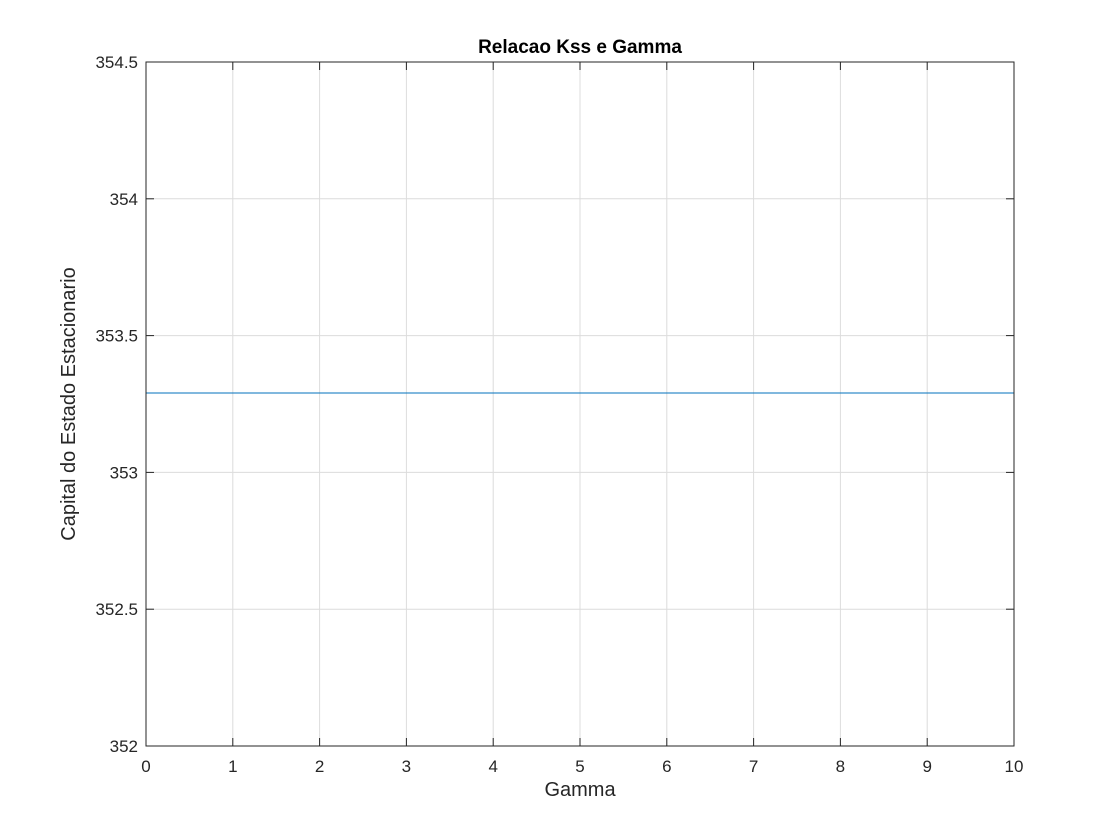 This screenshot has width=1120, height=840. What do you see at coordinates (124, 746) in the screenshot?
I see `y-tick-label: 352` at bounding box center [124, 746].